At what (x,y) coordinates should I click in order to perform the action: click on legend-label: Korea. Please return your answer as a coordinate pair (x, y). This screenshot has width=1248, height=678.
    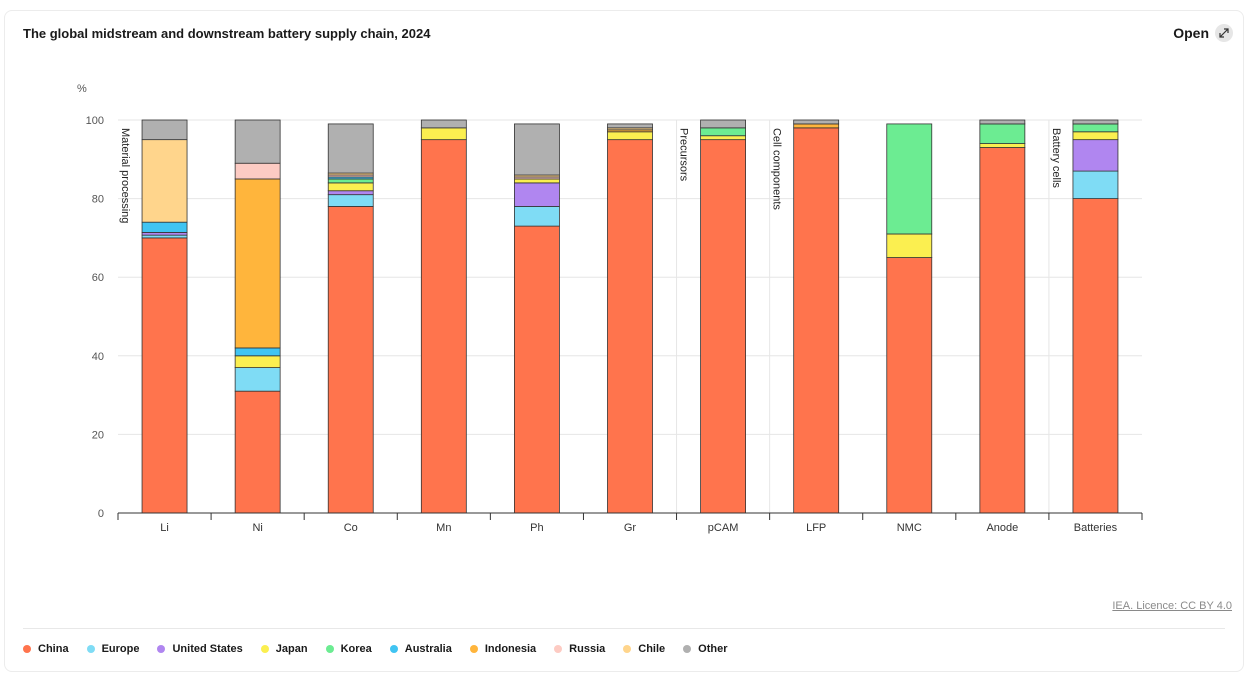
    Looking at the image, I should click on (356, 649).